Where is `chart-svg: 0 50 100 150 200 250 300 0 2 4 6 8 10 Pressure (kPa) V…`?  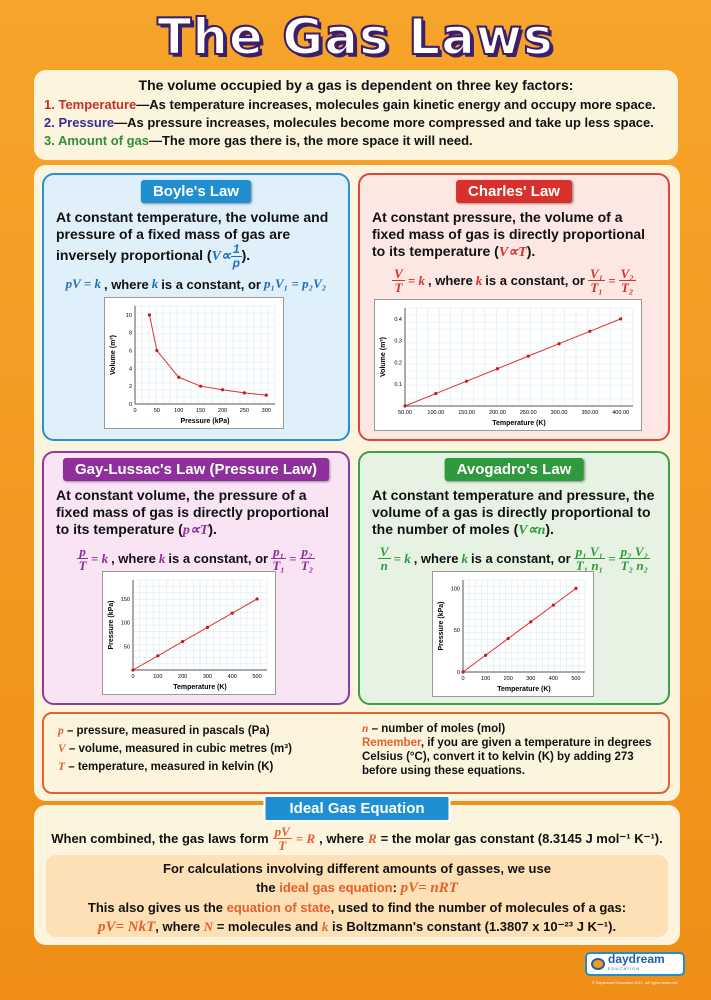
chart-svg: 0 50 100 150 200 250 300 0 2 4 6 8 10 Pressure (kPa) V… is located at coordinates (193, 365).